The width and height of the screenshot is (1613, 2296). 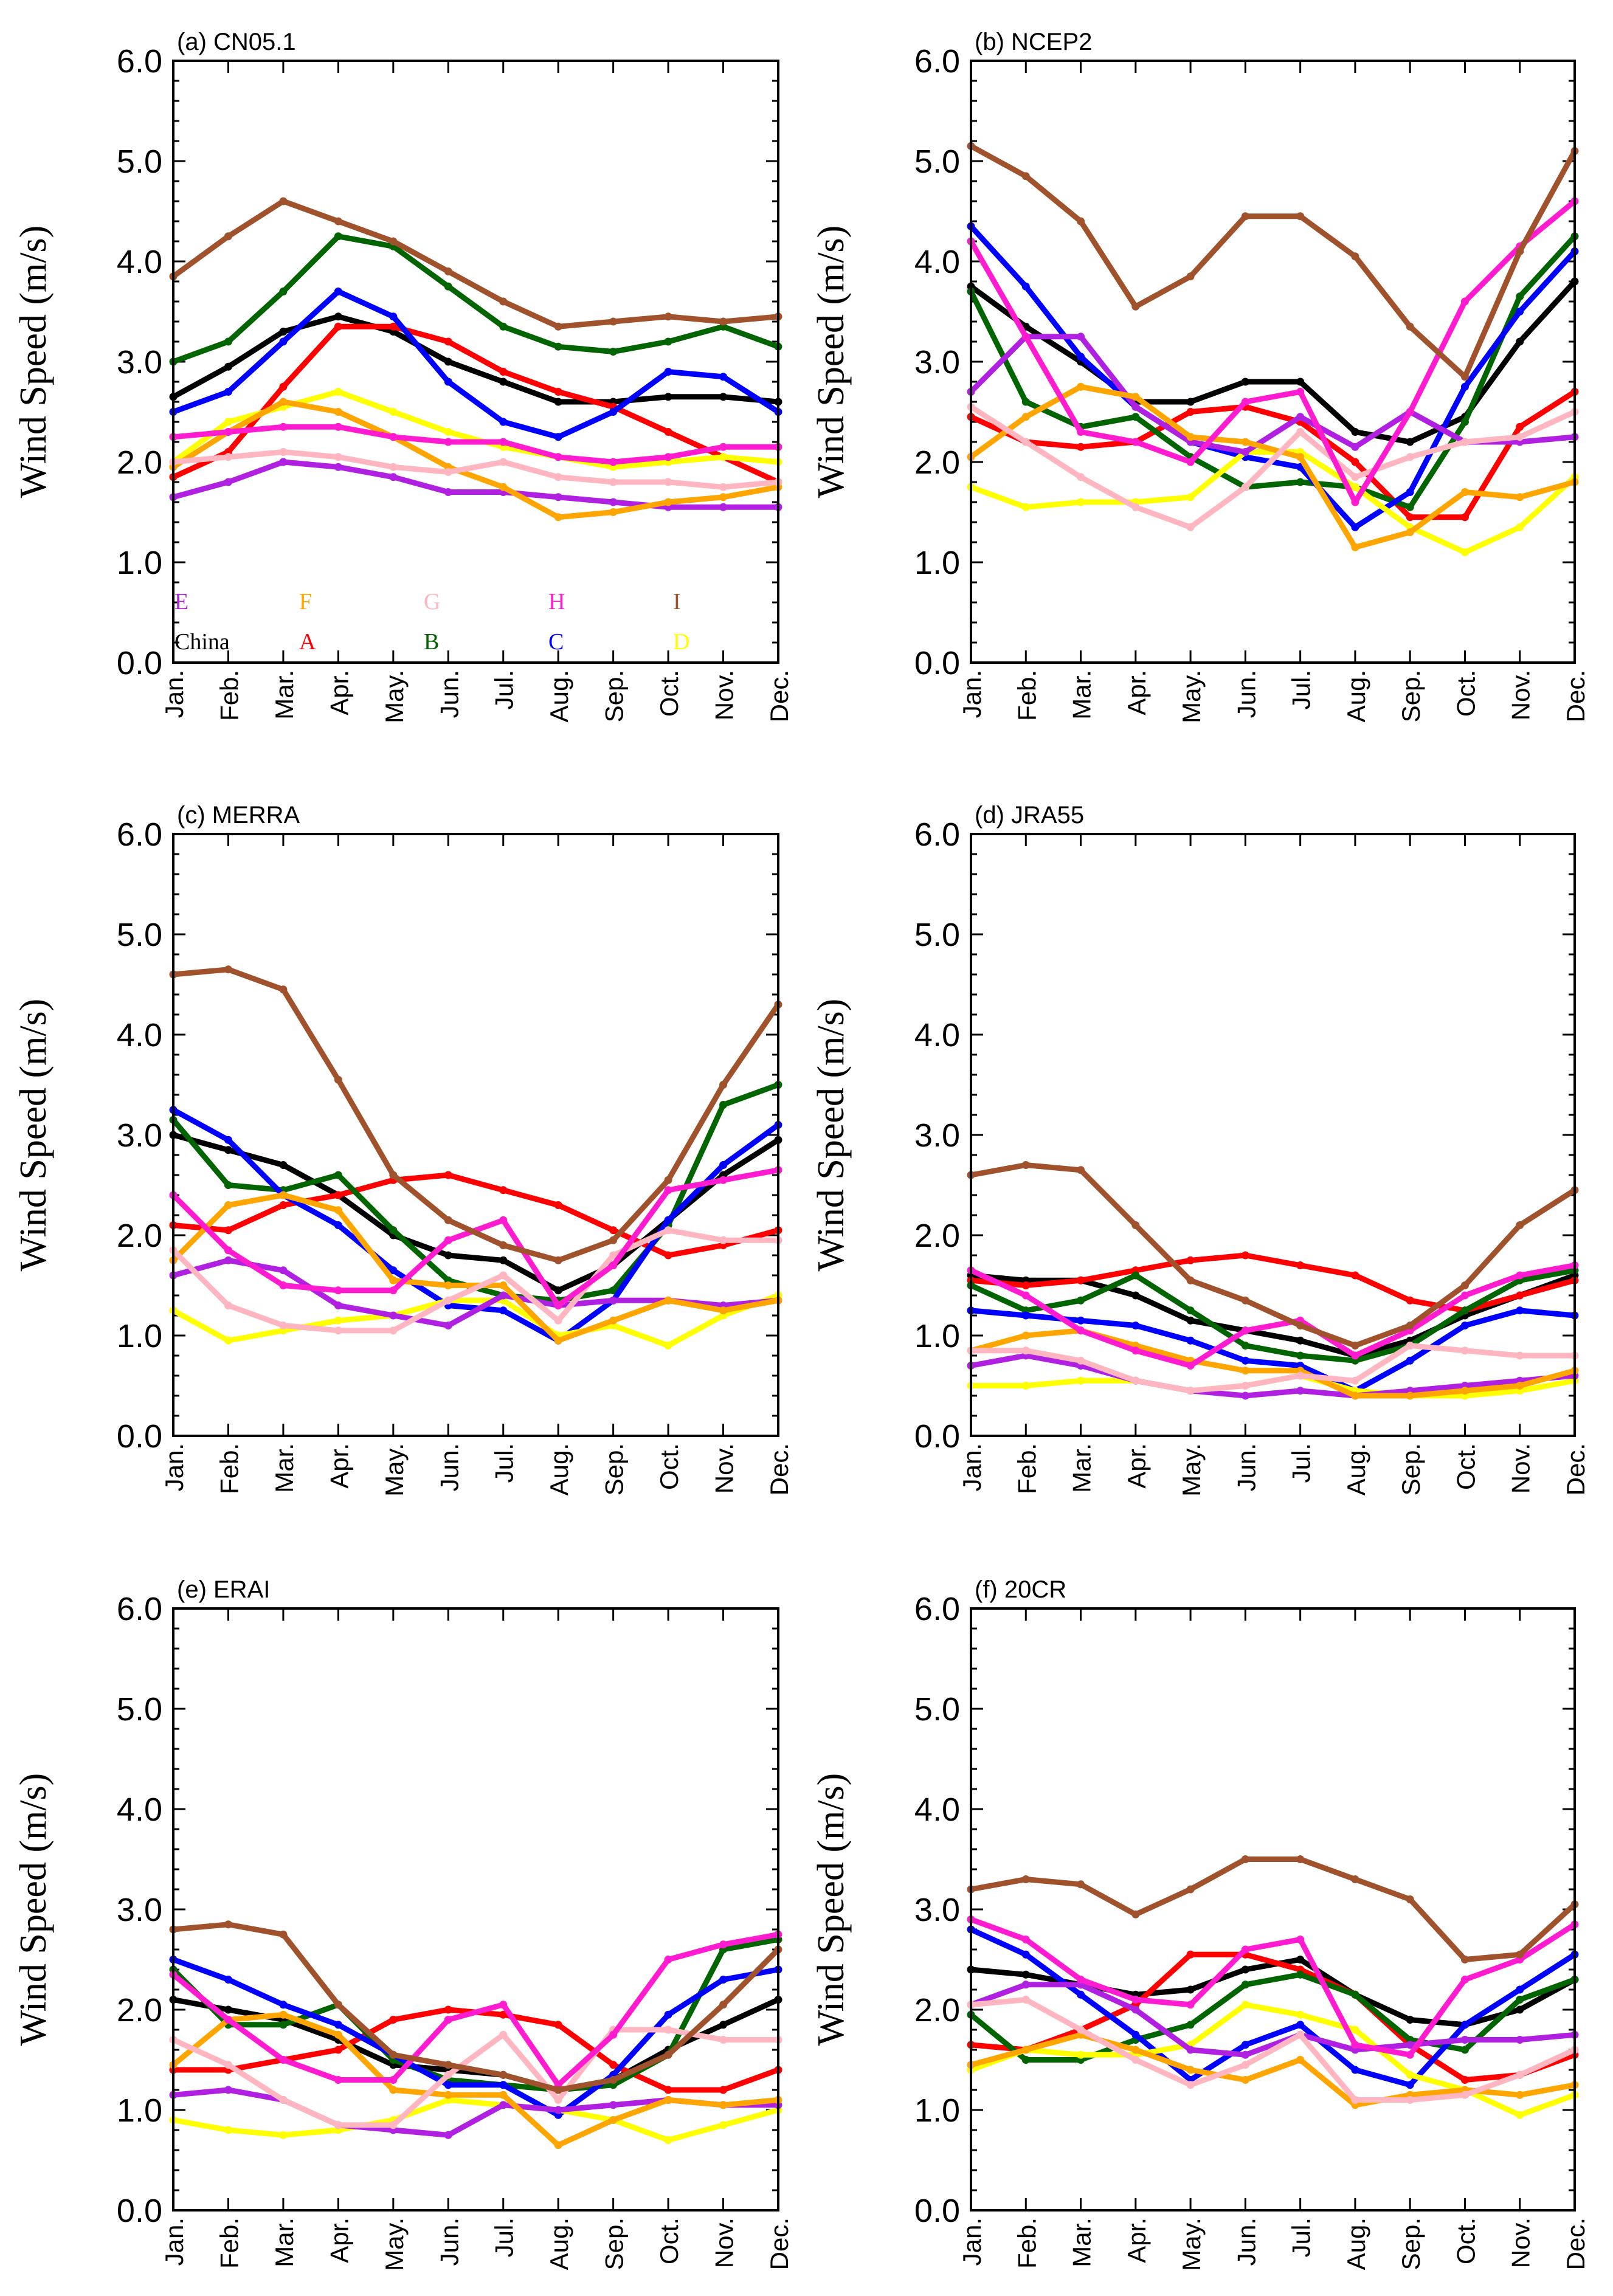 What do you see at coordinates (139, 1135) in the screenshot?
I see `y-tick-label: 3.0` at bounding box center [139, 1135].